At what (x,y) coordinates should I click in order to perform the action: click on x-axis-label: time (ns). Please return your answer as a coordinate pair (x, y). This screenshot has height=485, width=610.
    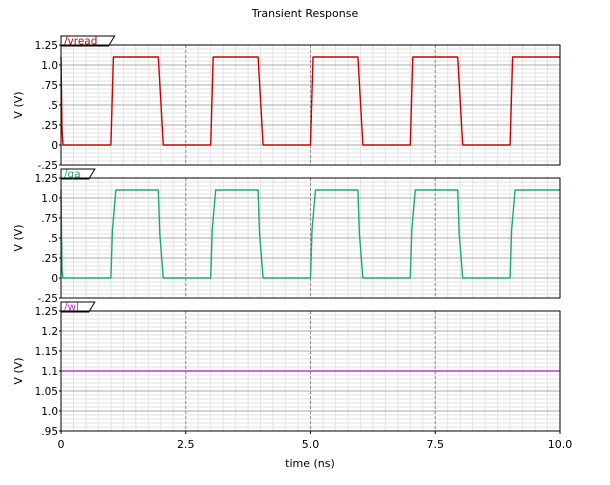
    Looking at the image, I should click on (310, 463).